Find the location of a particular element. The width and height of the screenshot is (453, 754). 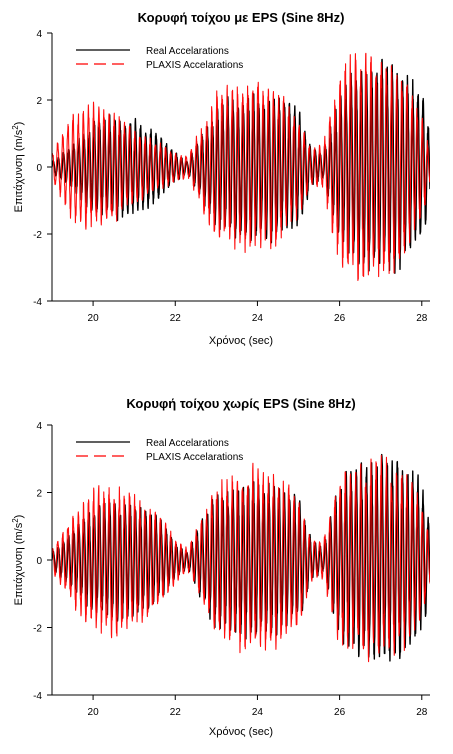

chart-title: Κορυφή τοίχου με EPS (Sine 8Hz) is located at coordinates (241, 17).